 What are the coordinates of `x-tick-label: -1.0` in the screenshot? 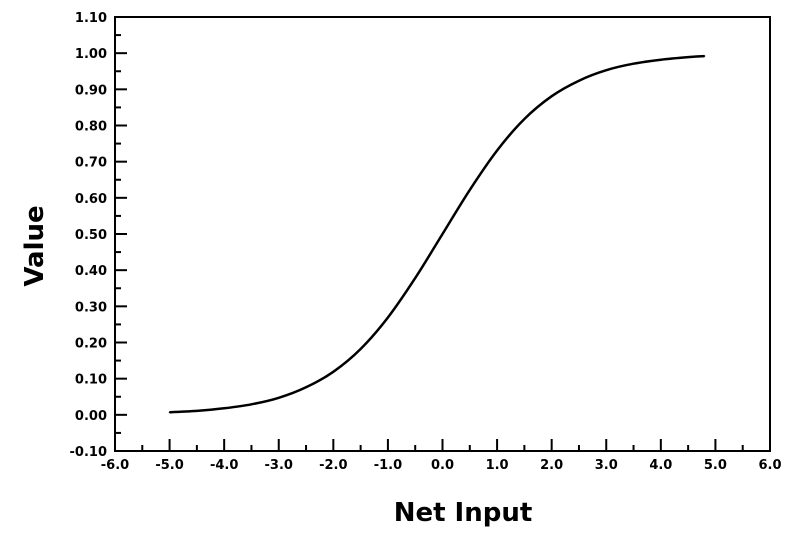 It's located at (388, 465).